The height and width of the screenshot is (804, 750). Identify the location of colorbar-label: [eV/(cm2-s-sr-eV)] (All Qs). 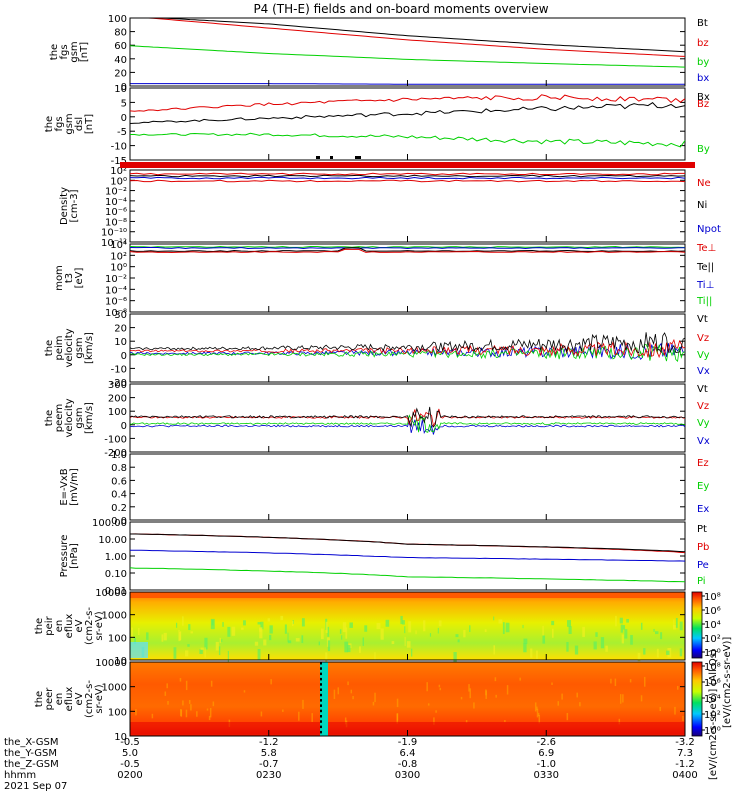
(713, 714).